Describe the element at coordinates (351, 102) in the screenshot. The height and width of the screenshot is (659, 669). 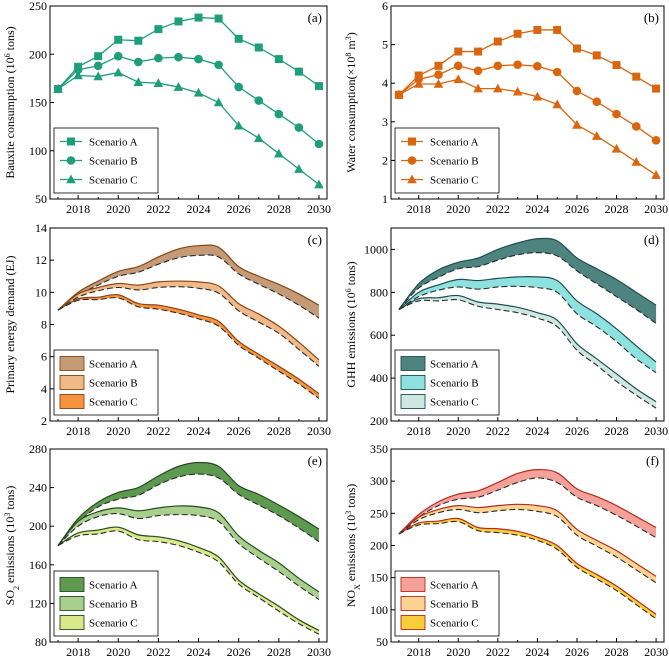
I see `y-axis-label: Water consumption(×108 m3)` at that location.